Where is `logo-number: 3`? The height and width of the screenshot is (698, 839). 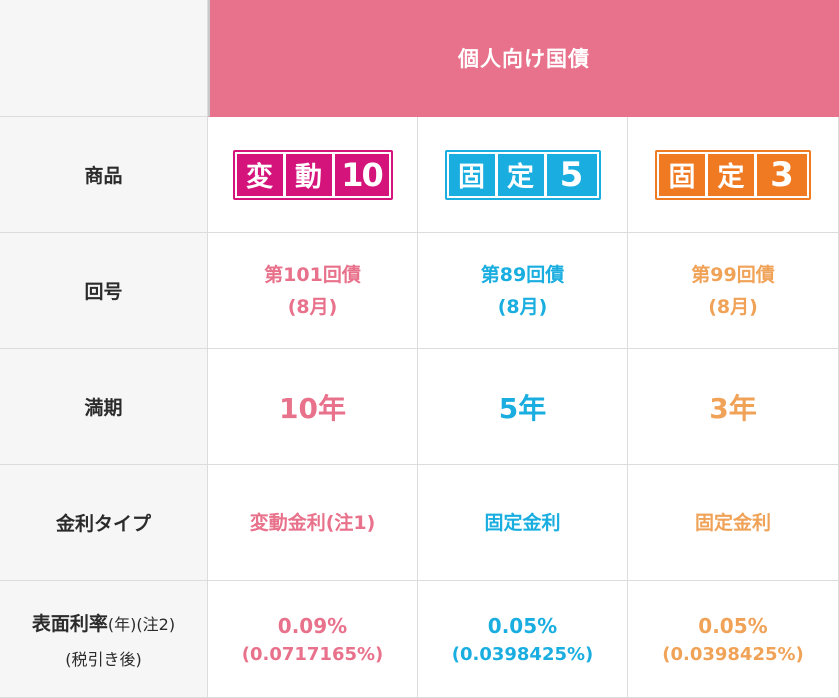
logo-number: 3 is located at coordinates (782, 174).